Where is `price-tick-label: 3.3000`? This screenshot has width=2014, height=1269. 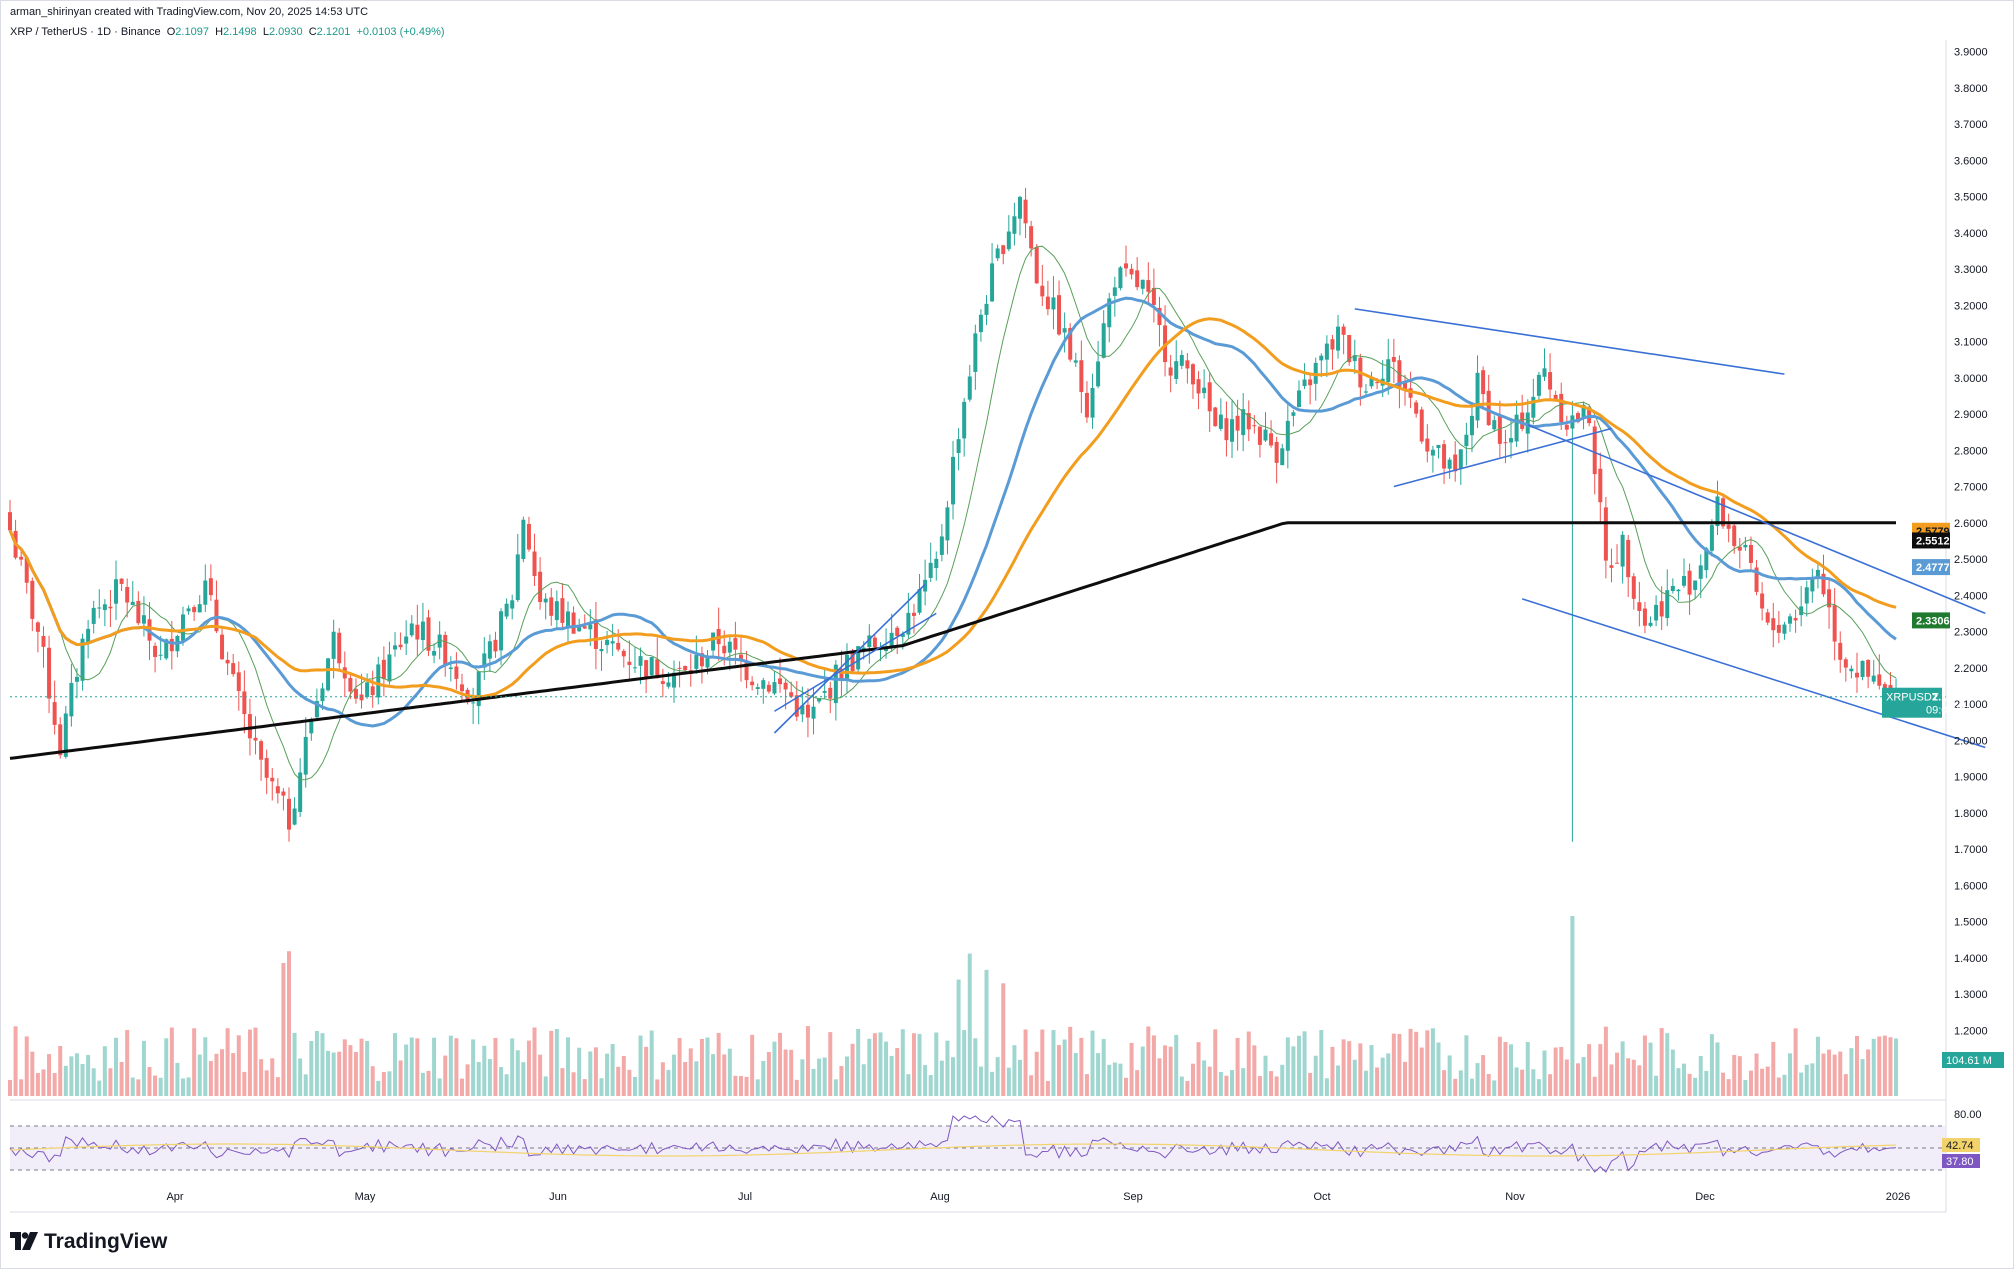
price-tick-label: 3.3000 is located at coordinates (1971, 270).